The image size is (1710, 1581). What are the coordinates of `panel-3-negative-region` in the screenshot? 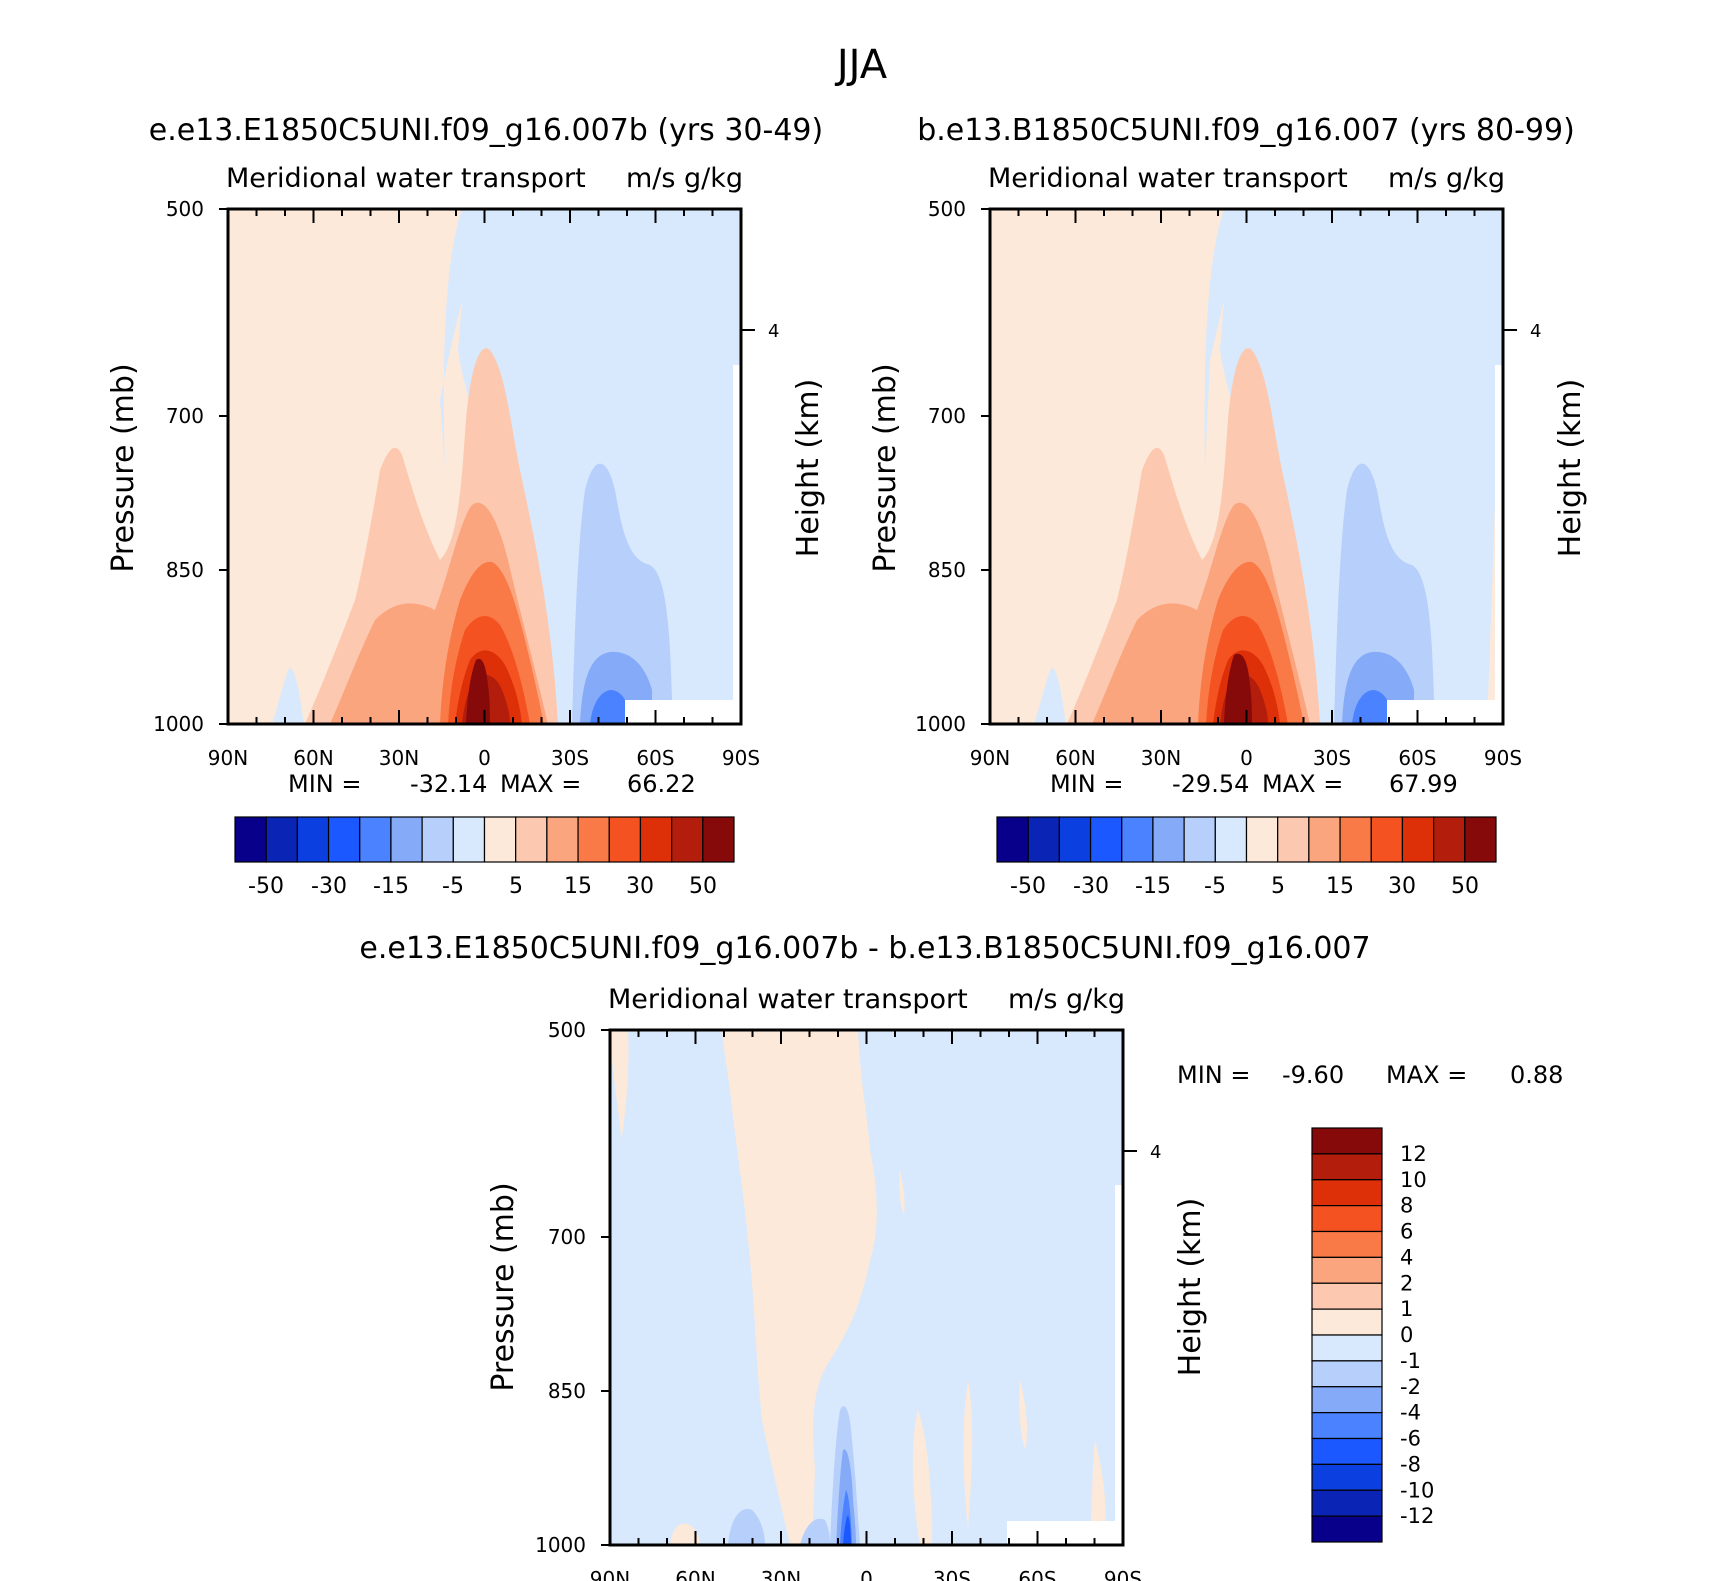 It's located at (746, 1527).